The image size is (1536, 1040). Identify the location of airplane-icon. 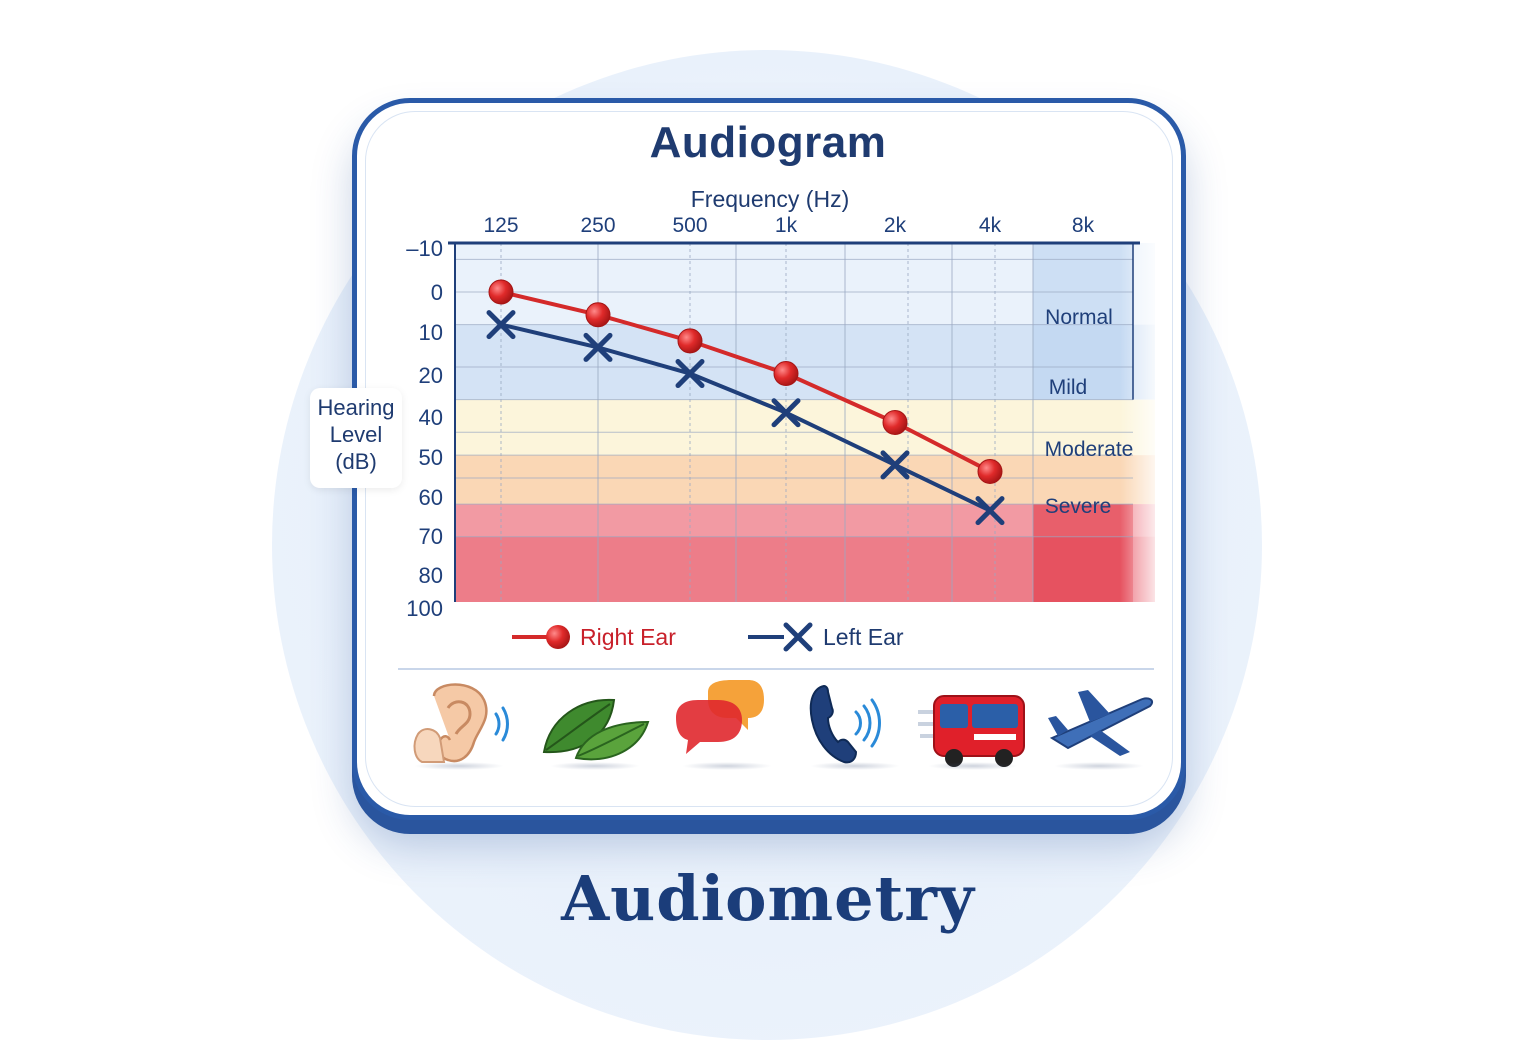
(1099, 726).